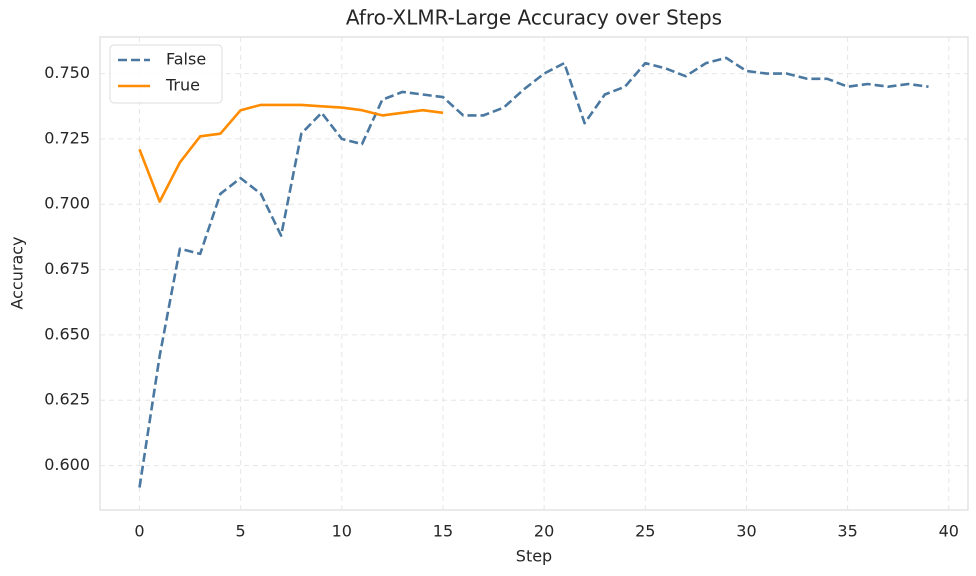 This screenshot has width=976, height=576. Describe the element at coordinates (534, 556) in the screenshot. I see `x-axis-label: Step` at that location.